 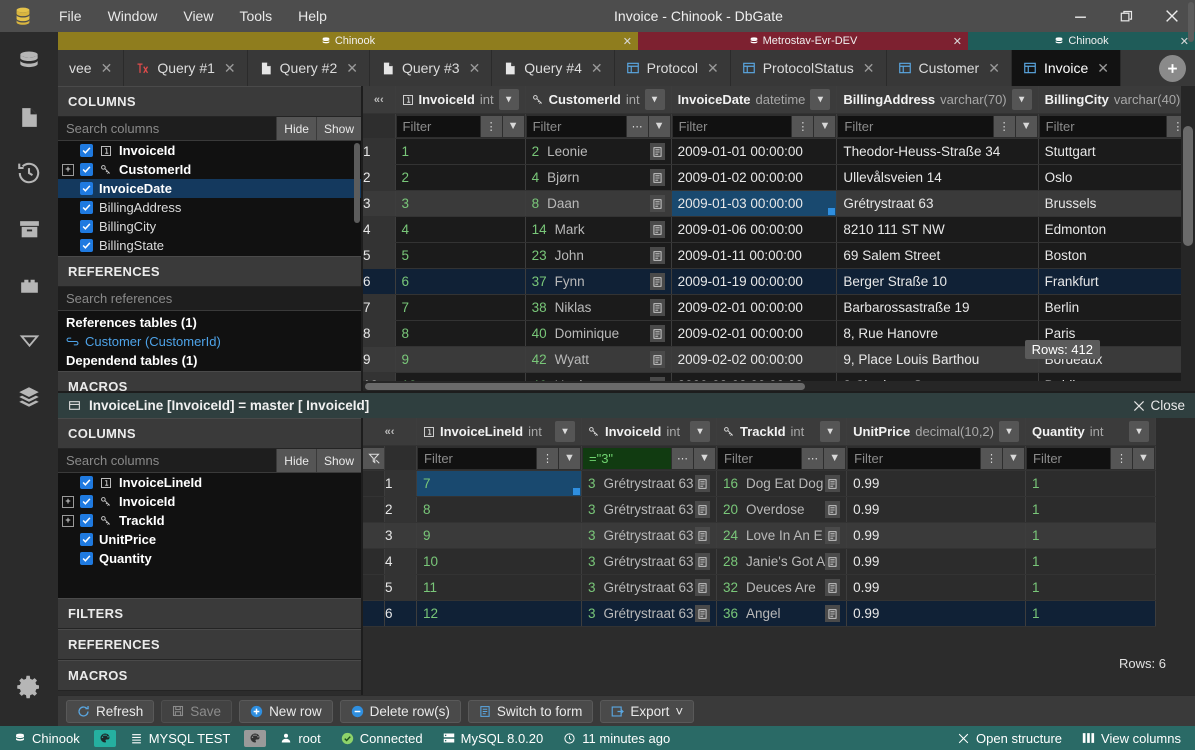 What do you see at coordinates (348, 41) in the screenshot?
I see `db-tab-chinook-1: Chinook ✕` at bounding box center [348, 41].